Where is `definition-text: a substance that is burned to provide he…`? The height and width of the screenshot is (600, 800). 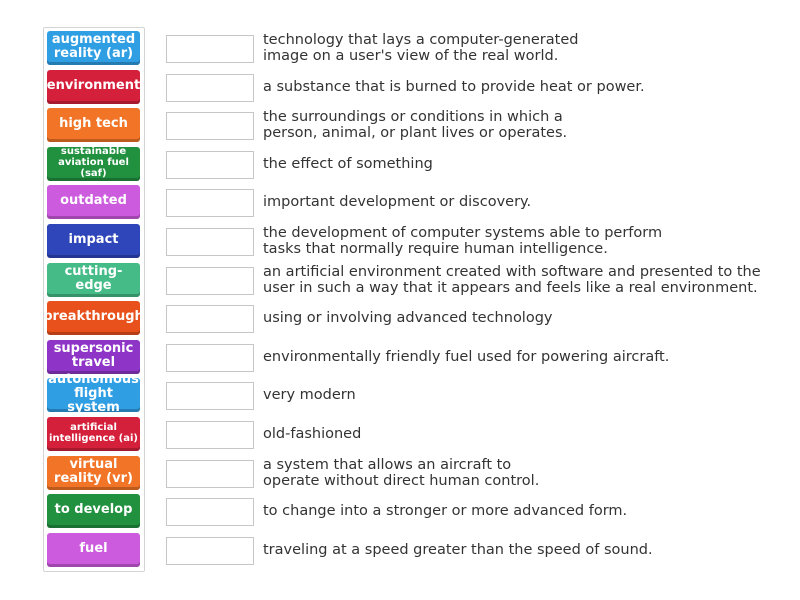
definition-text: a substance that is burned to provide he… is located at coordinates (523, 87).